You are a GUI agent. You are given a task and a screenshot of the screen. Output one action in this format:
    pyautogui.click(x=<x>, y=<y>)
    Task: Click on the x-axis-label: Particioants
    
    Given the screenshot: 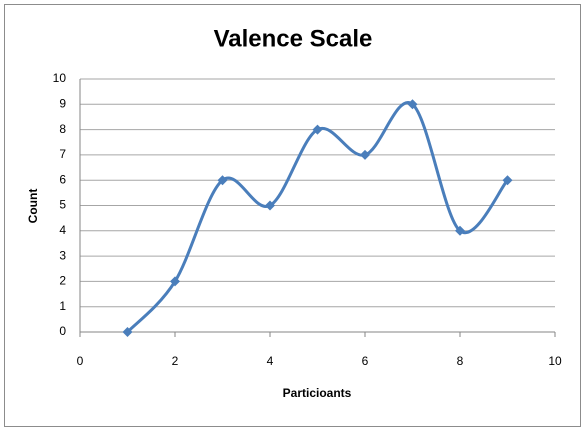 What is the action you would take?
    pyautogui.click(x=317, y=393)
    